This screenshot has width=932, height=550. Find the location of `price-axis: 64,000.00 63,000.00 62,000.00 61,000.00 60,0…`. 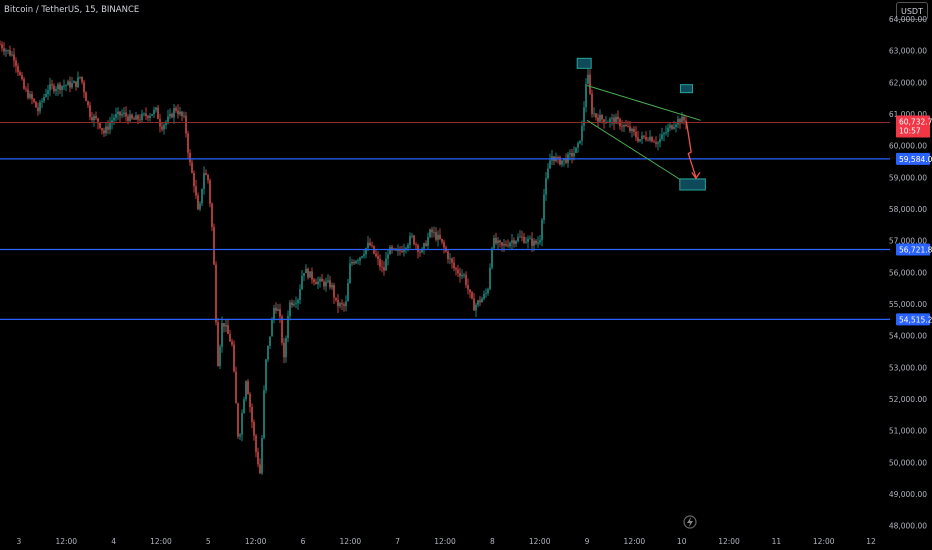

price-axis: 64,000.00 63,000.00 62,000.00 61,000.00 60,0… is located at coordinates (910, 273).